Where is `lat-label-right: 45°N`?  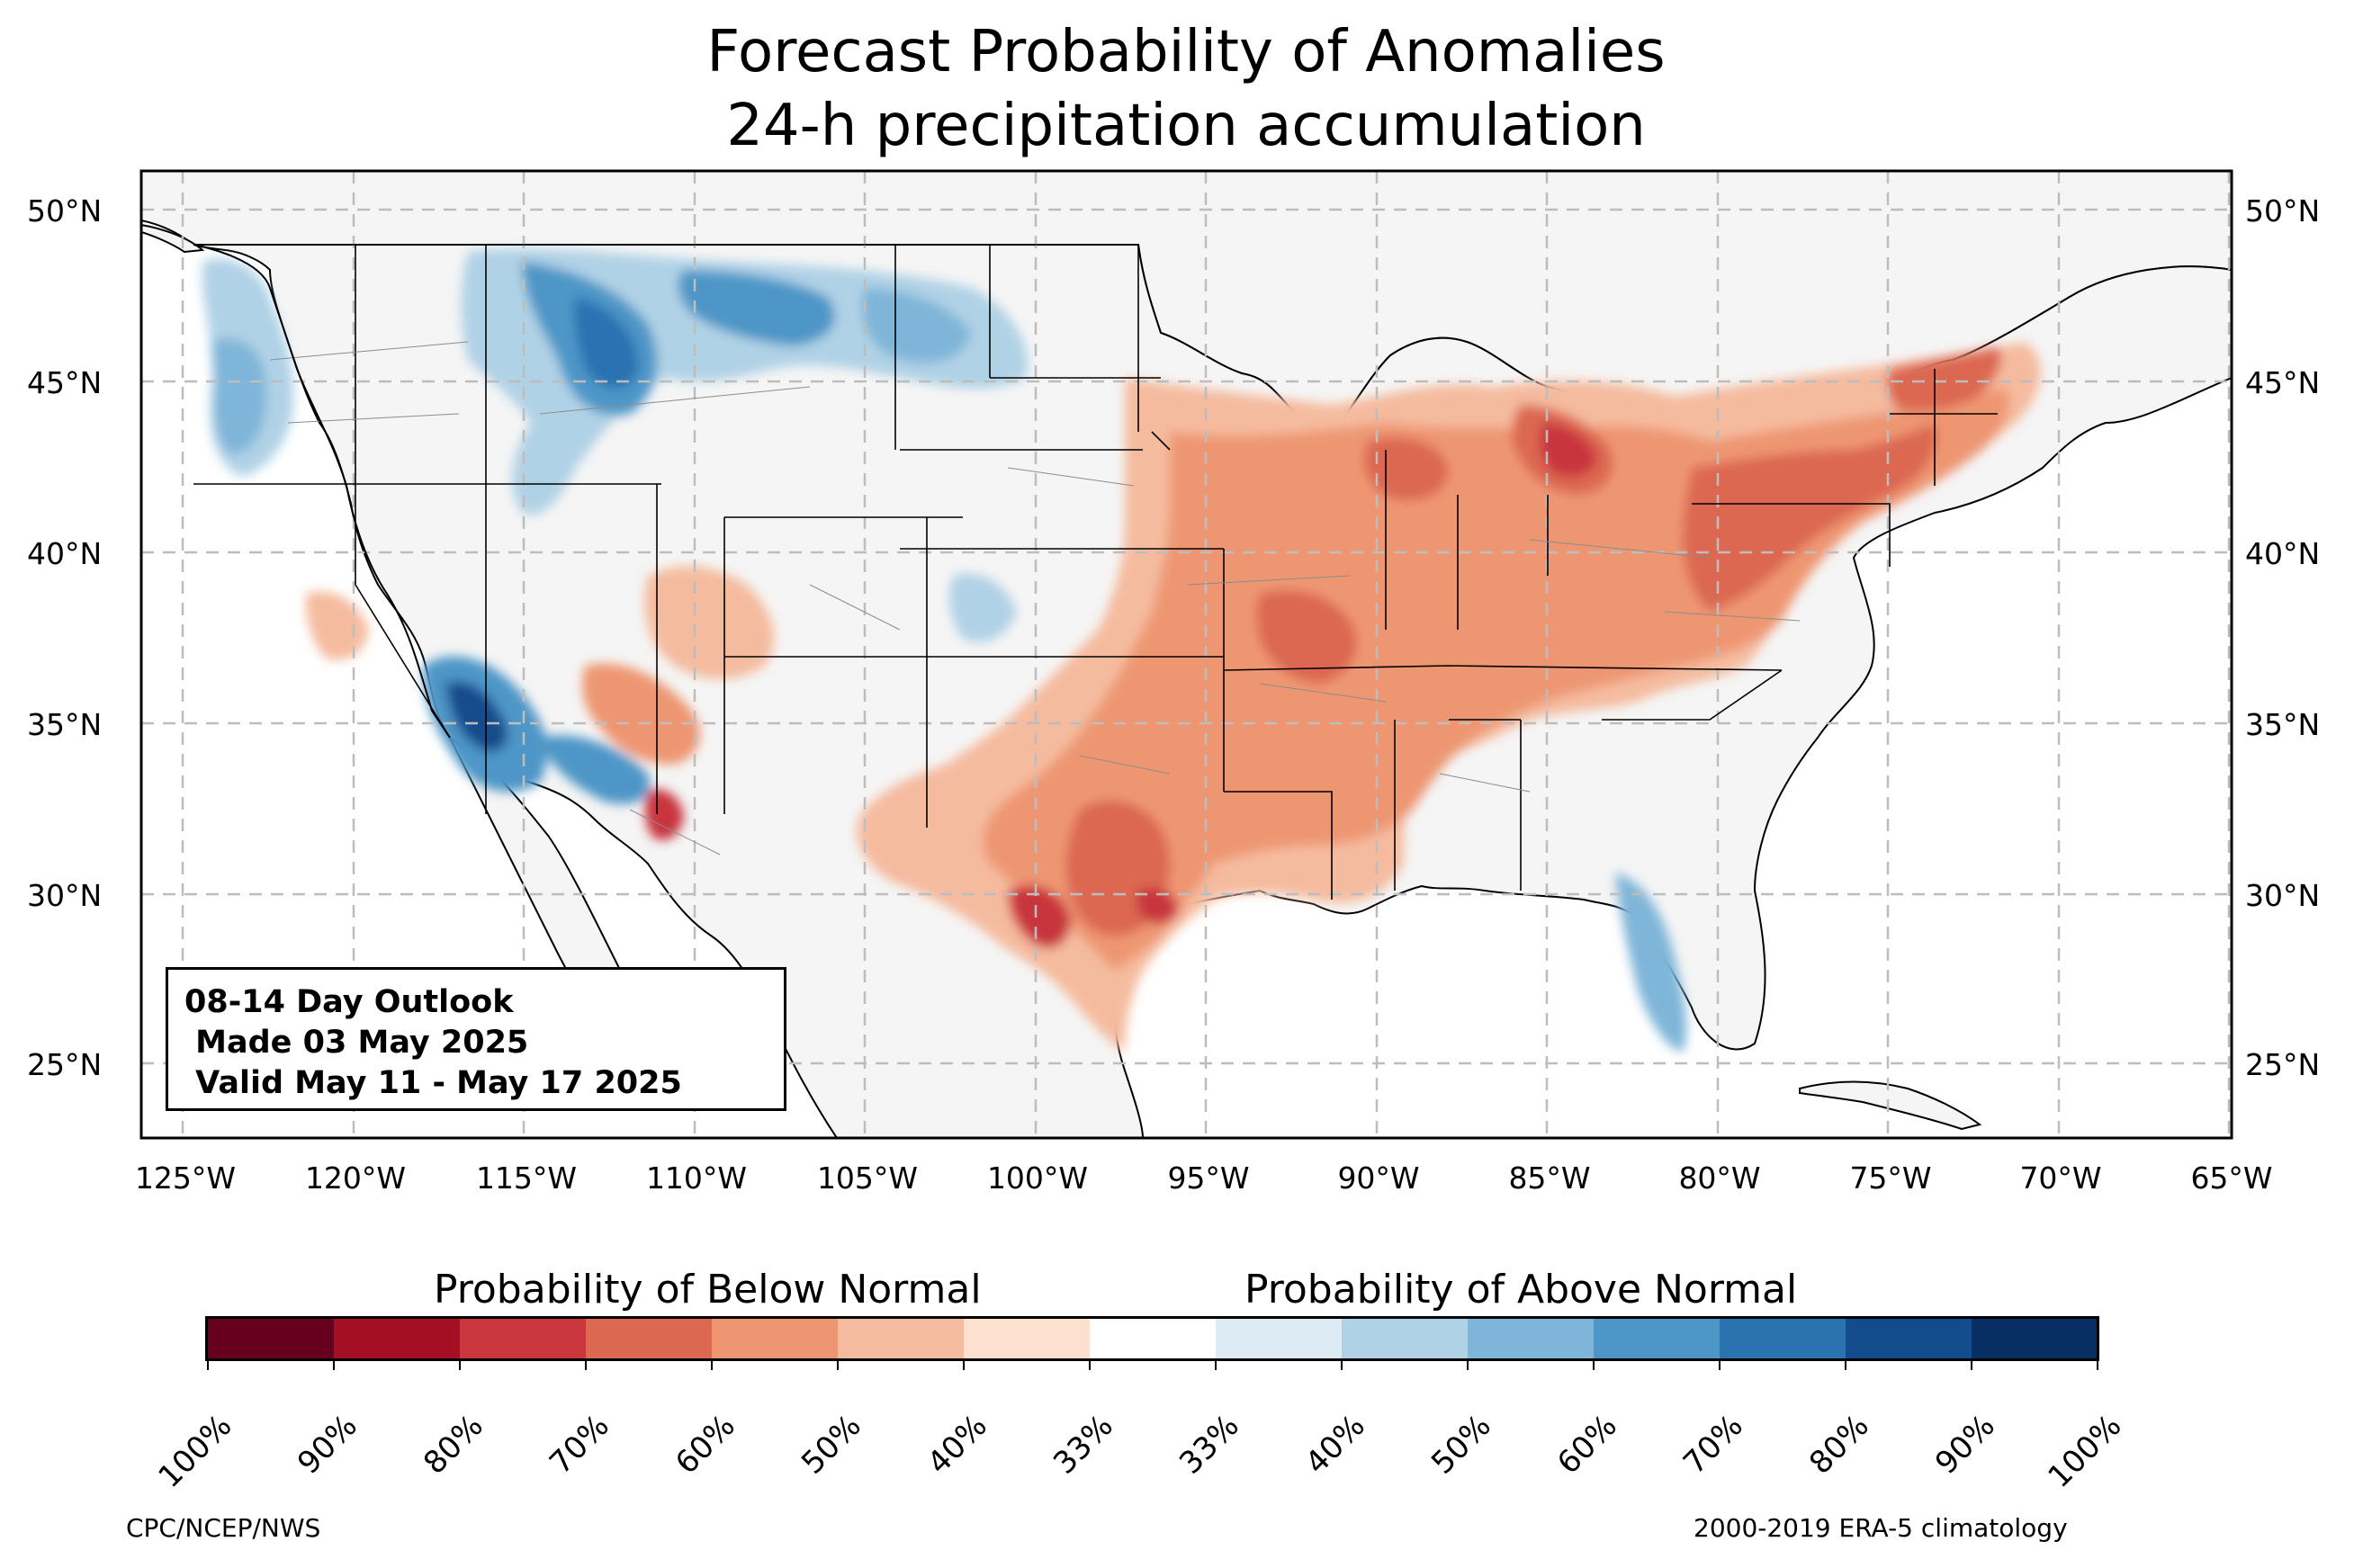 lat-label-right: 45°N is located at coordinates (2283, 382).